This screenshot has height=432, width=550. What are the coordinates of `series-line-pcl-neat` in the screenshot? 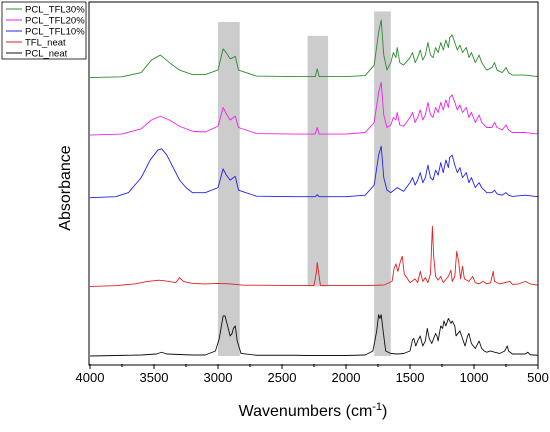 It's located at (314, 335).